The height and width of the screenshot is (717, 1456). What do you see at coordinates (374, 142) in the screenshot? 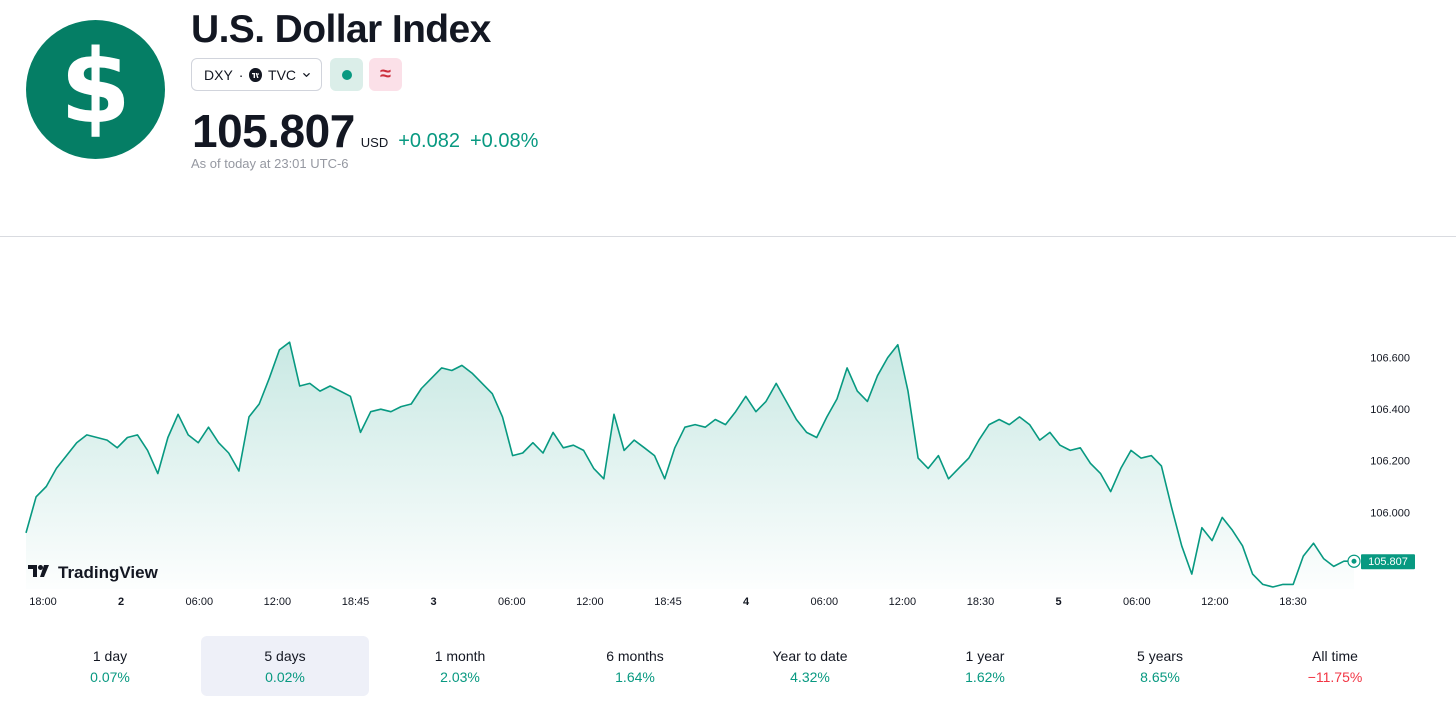
I see `currency-label: USD` at bounding box center [374, 142].